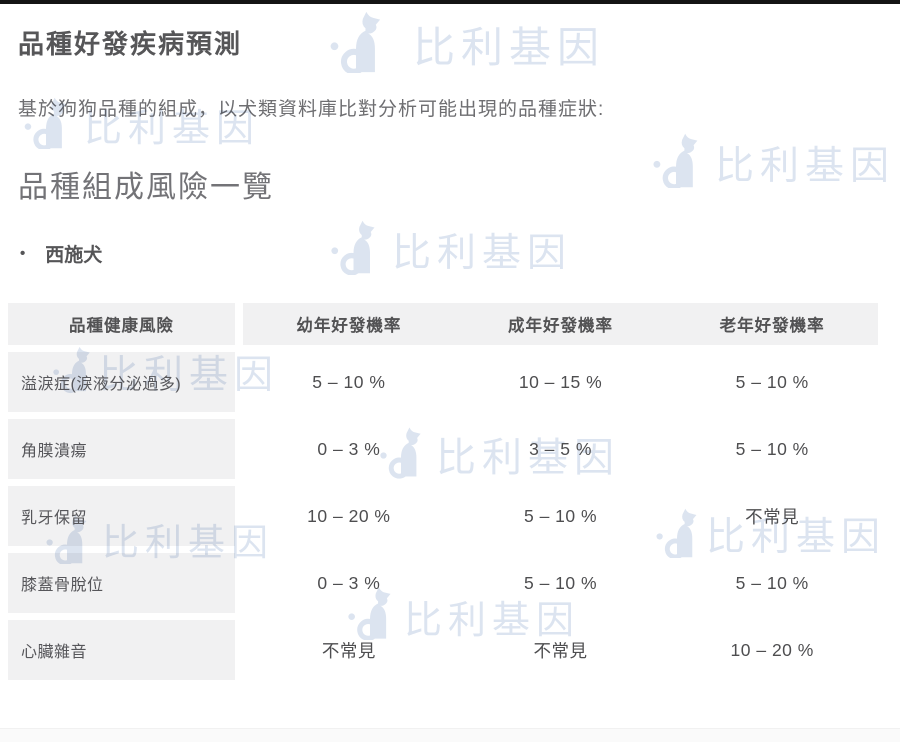 The image size is (900, 742). I want to click on probability-value: 3 – 5 %, so click(560, 448).